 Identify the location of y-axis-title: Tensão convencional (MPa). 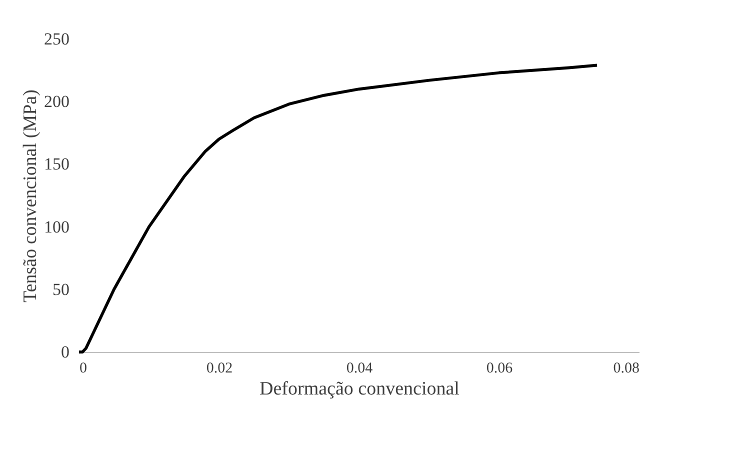
(30, 196).